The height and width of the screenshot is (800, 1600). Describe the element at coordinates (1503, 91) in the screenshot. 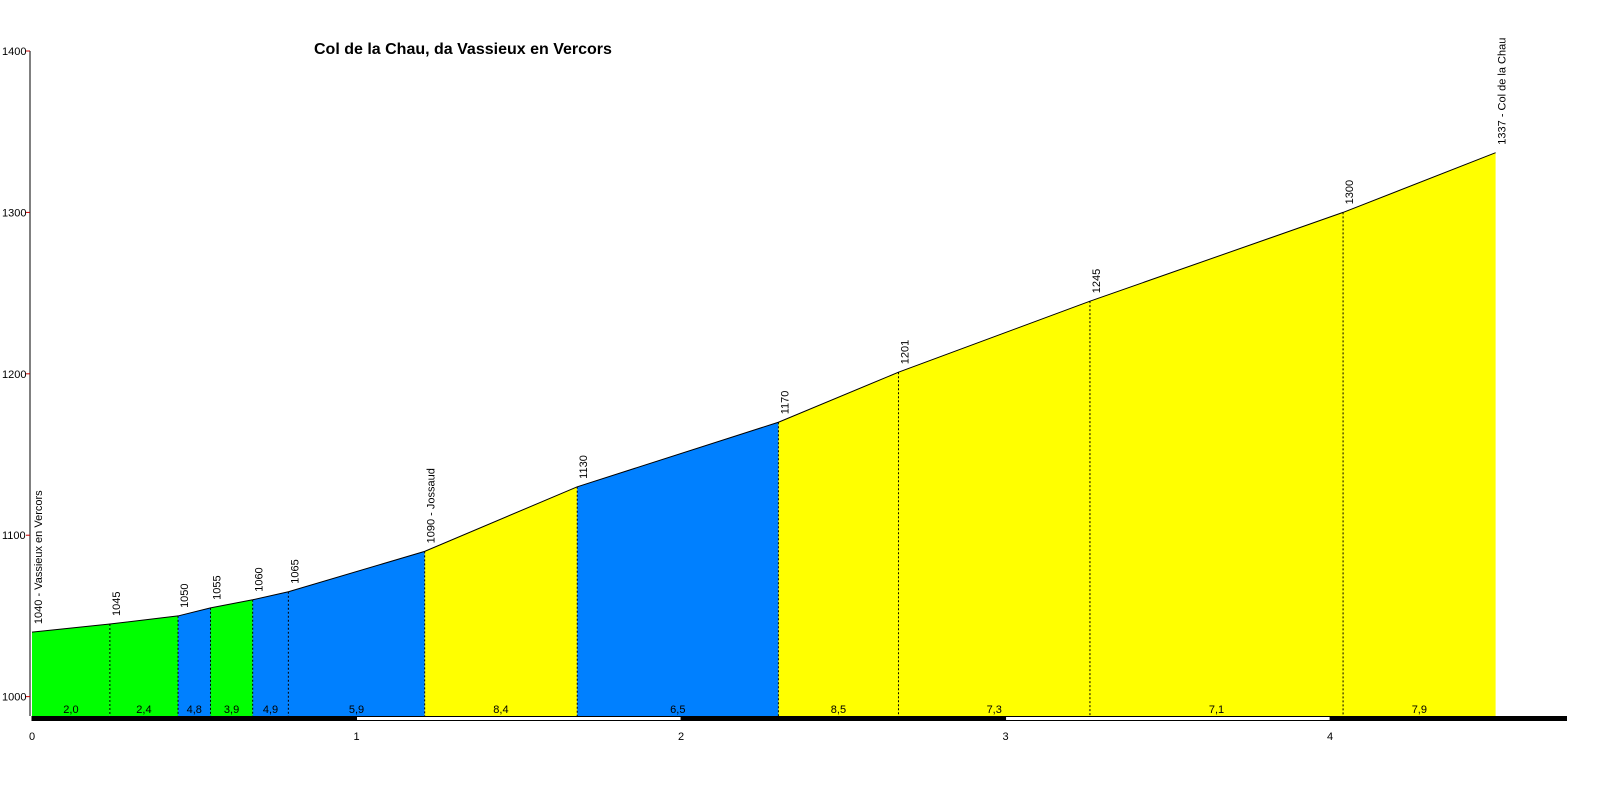

I see `point-label: 1337 - Col de la Chau` at that location.